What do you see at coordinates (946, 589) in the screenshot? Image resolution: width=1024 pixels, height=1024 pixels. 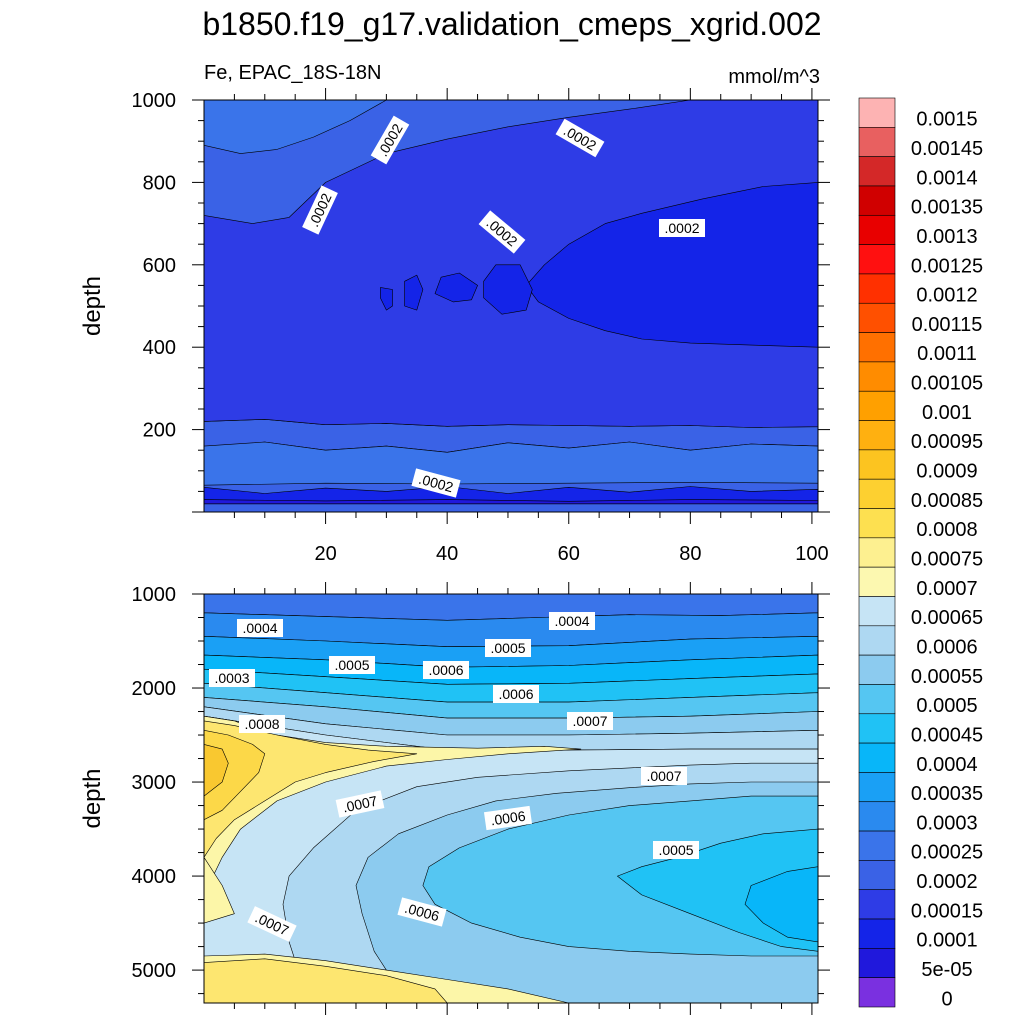 I see `colorbar-label: 0.0007` at bounding box center [946, 589].